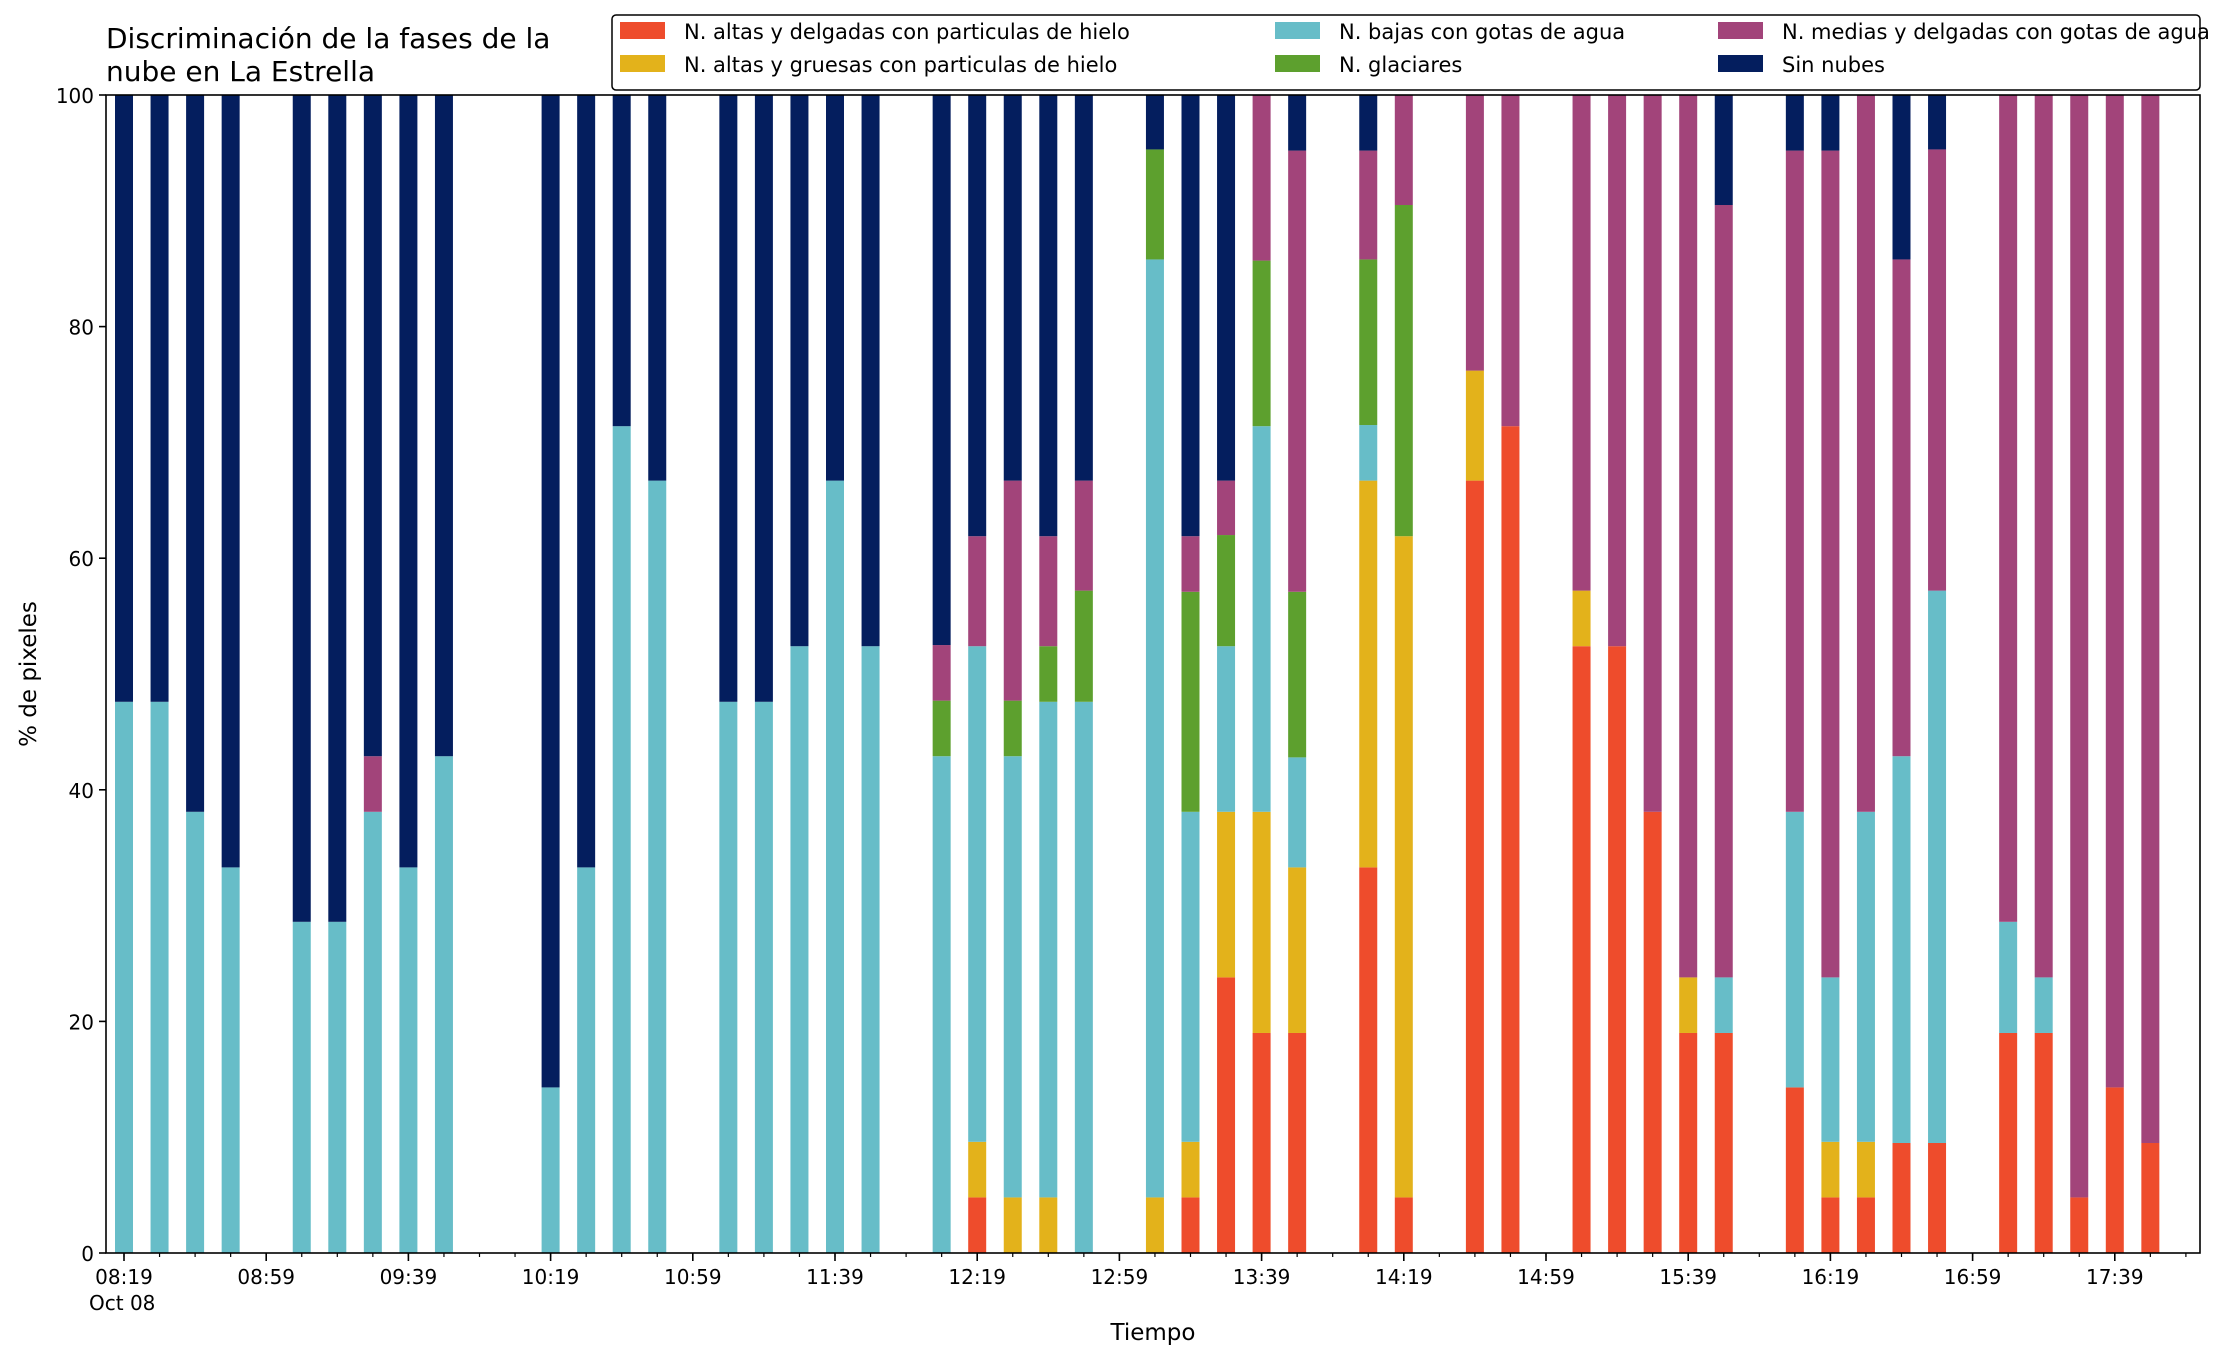 The width and height of the screenshot is (2216, 1355). Describe the element at coordinates (266, 1277) in the screenshot. I see `x-tick-label: 08:59` at that location.